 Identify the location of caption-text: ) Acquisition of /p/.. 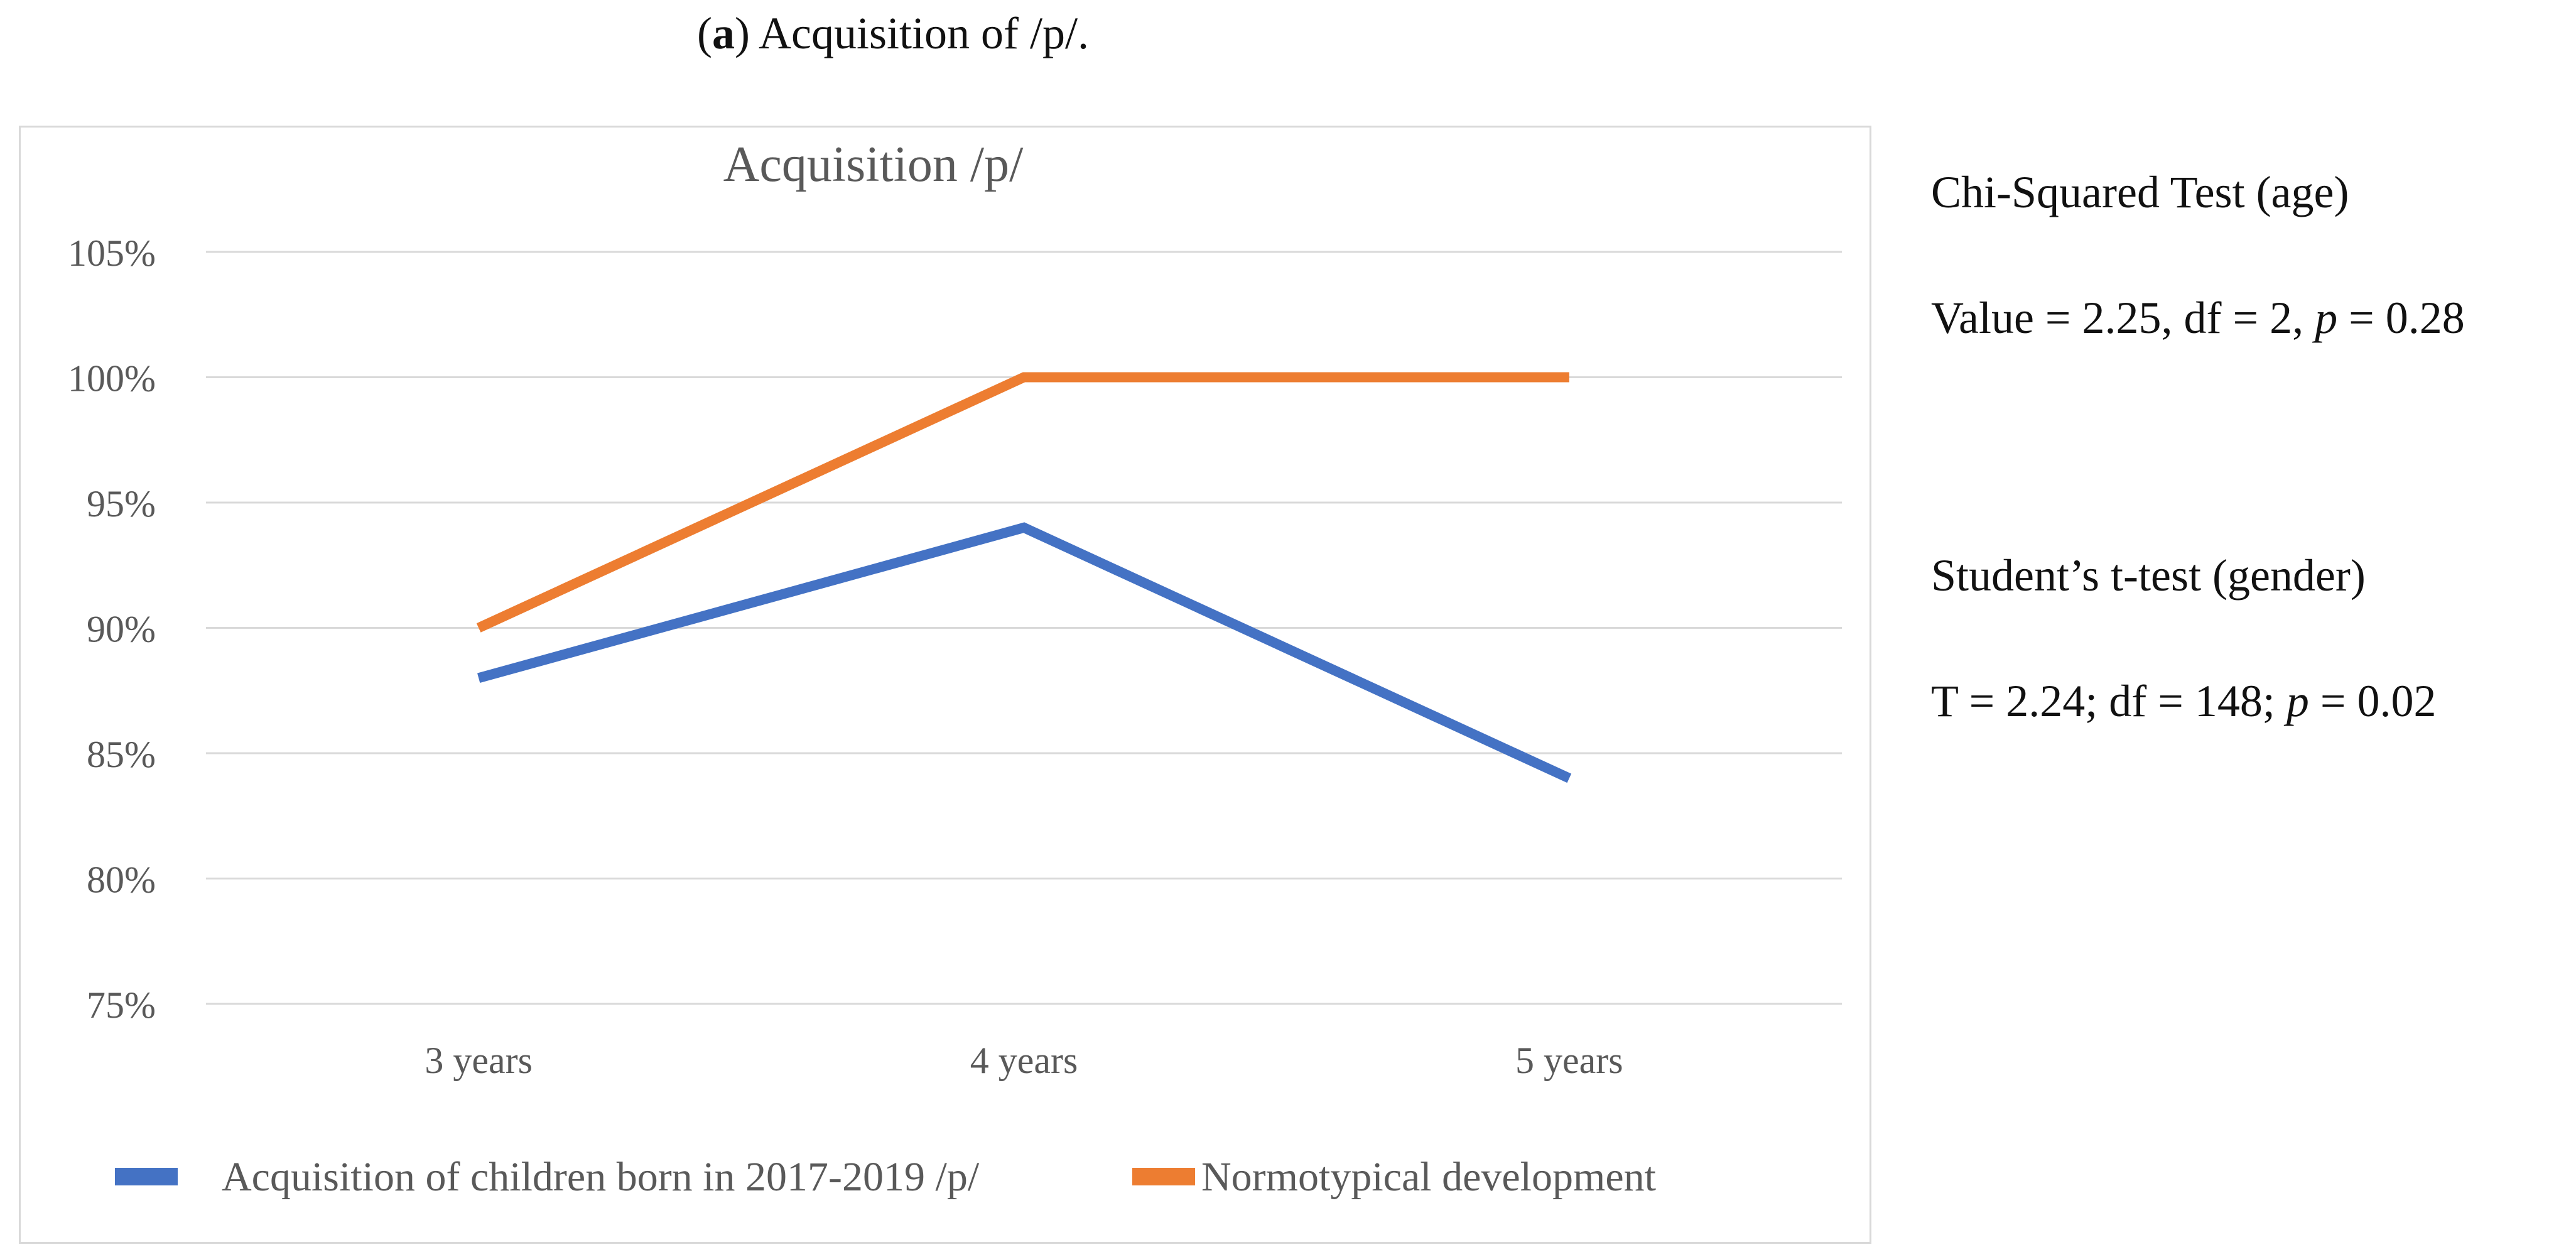
(911, 33).